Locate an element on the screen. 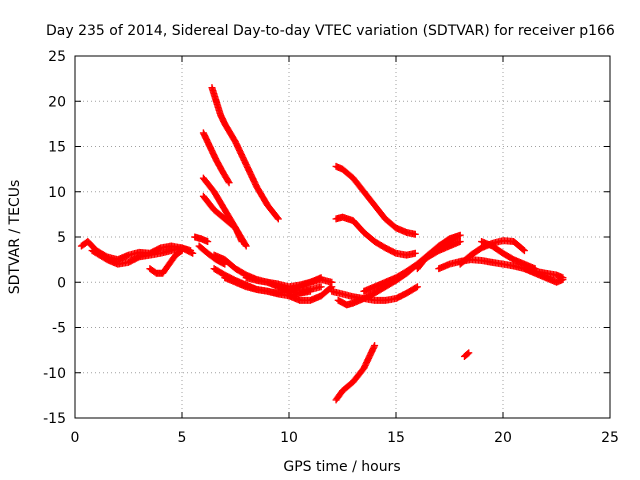  y-tick-label: 25 is located at coordinates (57, 57).